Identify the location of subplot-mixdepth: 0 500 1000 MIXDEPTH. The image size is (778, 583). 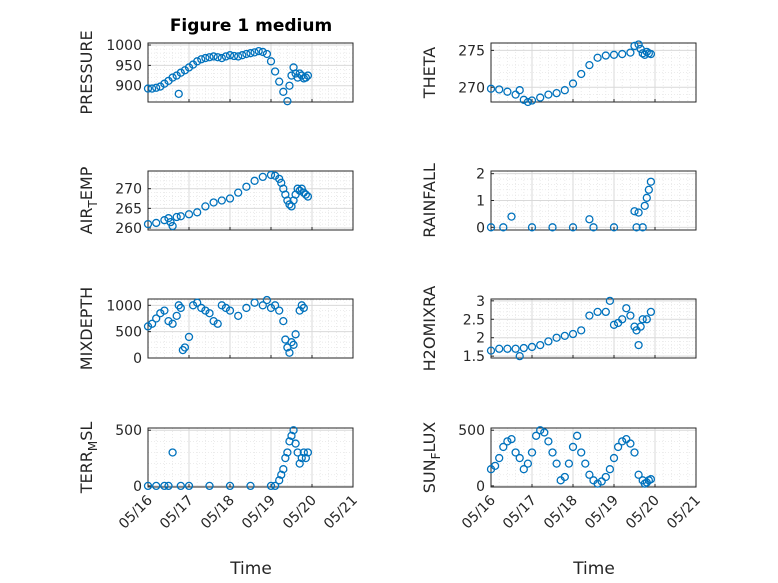
(215, 328).